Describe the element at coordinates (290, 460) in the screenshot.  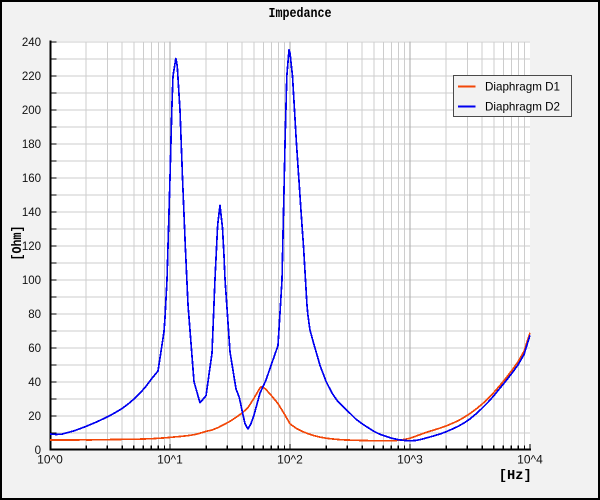
I see `svg-text: 10^2` at that location.